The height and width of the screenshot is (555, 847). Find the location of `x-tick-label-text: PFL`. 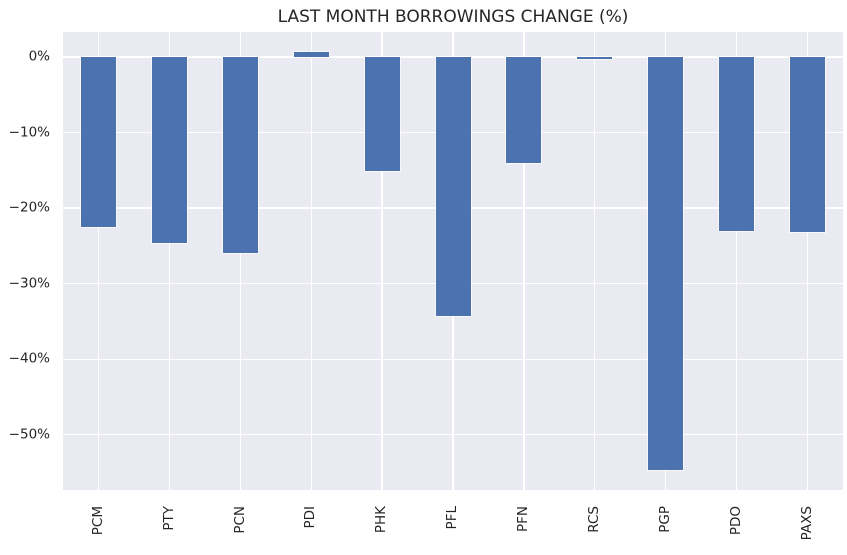

x-tick-label-text: PFL is located at coordinates (452, 518).